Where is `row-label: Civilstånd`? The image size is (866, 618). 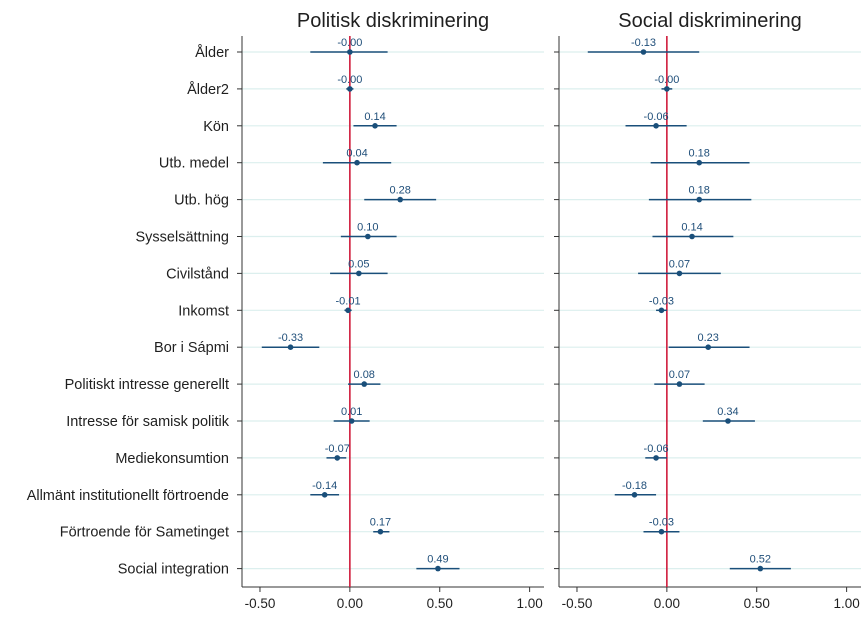 row-label: Civilstånd is located at coordinates (197, 274).